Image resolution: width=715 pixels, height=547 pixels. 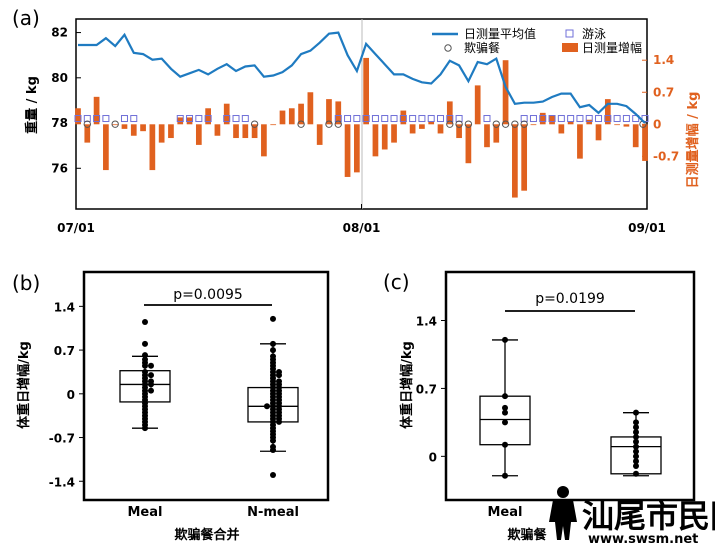 I want to click on panel-c-label: (c), so click(x=396, y=282).